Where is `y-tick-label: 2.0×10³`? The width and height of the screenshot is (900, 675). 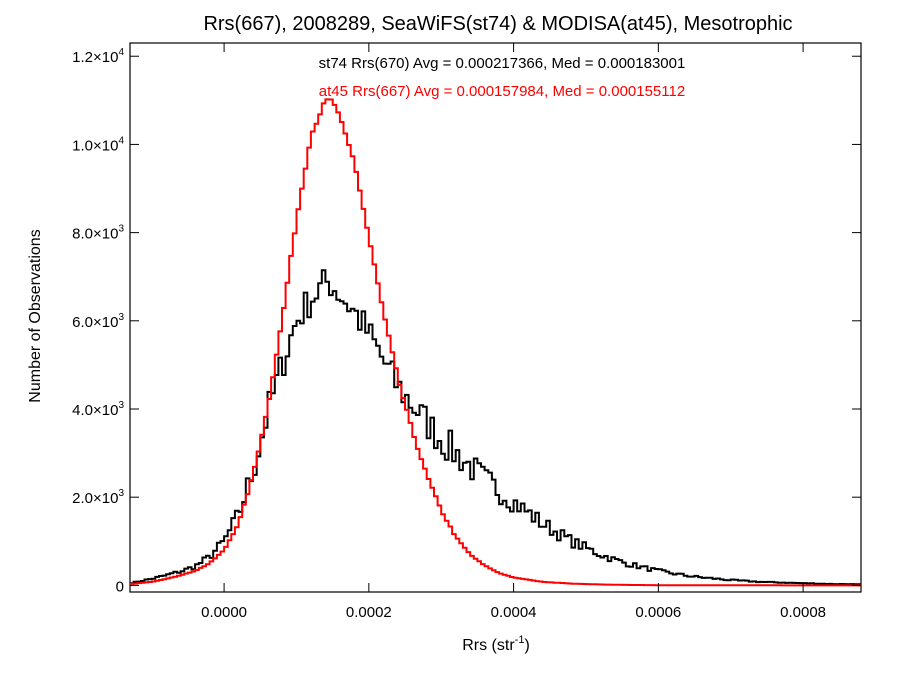
y-tick-label: 2.0×10³ is located at coordinates (98, 497).